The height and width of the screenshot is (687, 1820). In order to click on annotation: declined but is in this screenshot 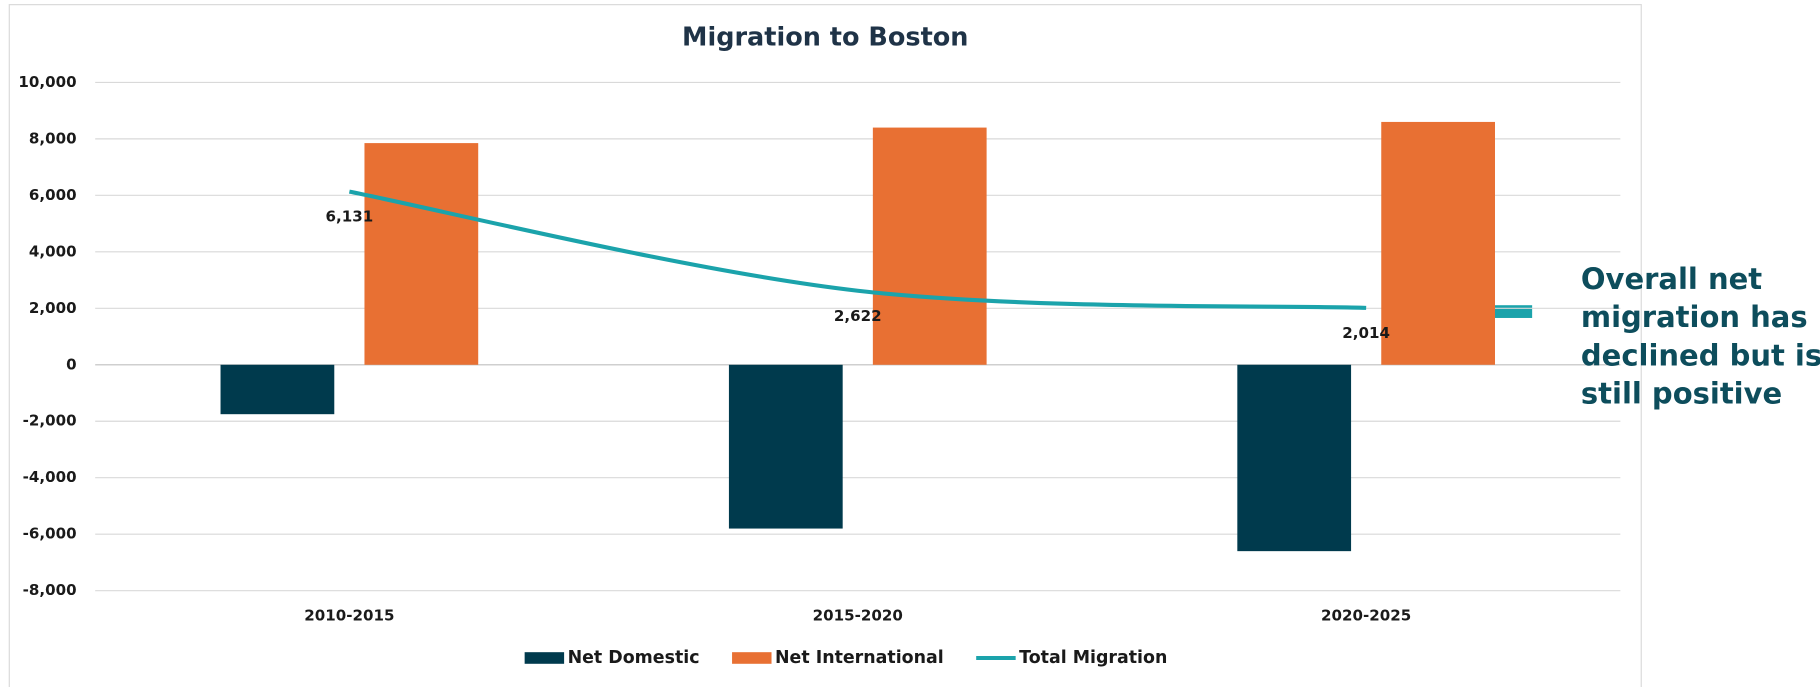, I will do `click(1700, 355)`.